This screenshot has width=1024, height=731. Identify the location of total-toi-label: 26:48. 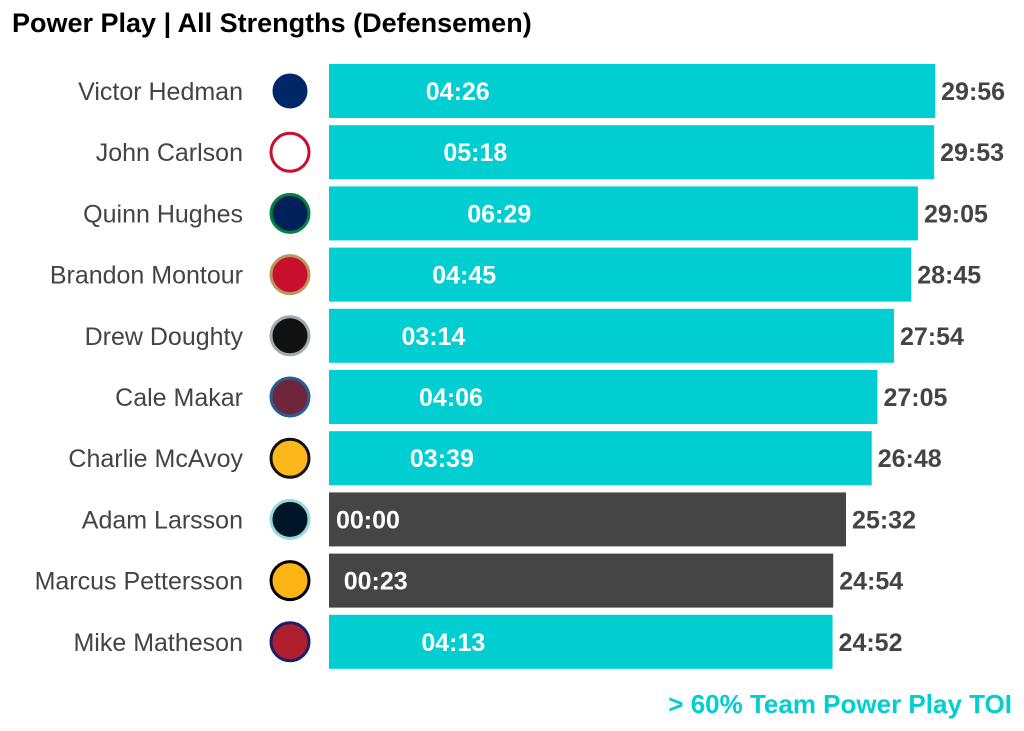
(910, 459).